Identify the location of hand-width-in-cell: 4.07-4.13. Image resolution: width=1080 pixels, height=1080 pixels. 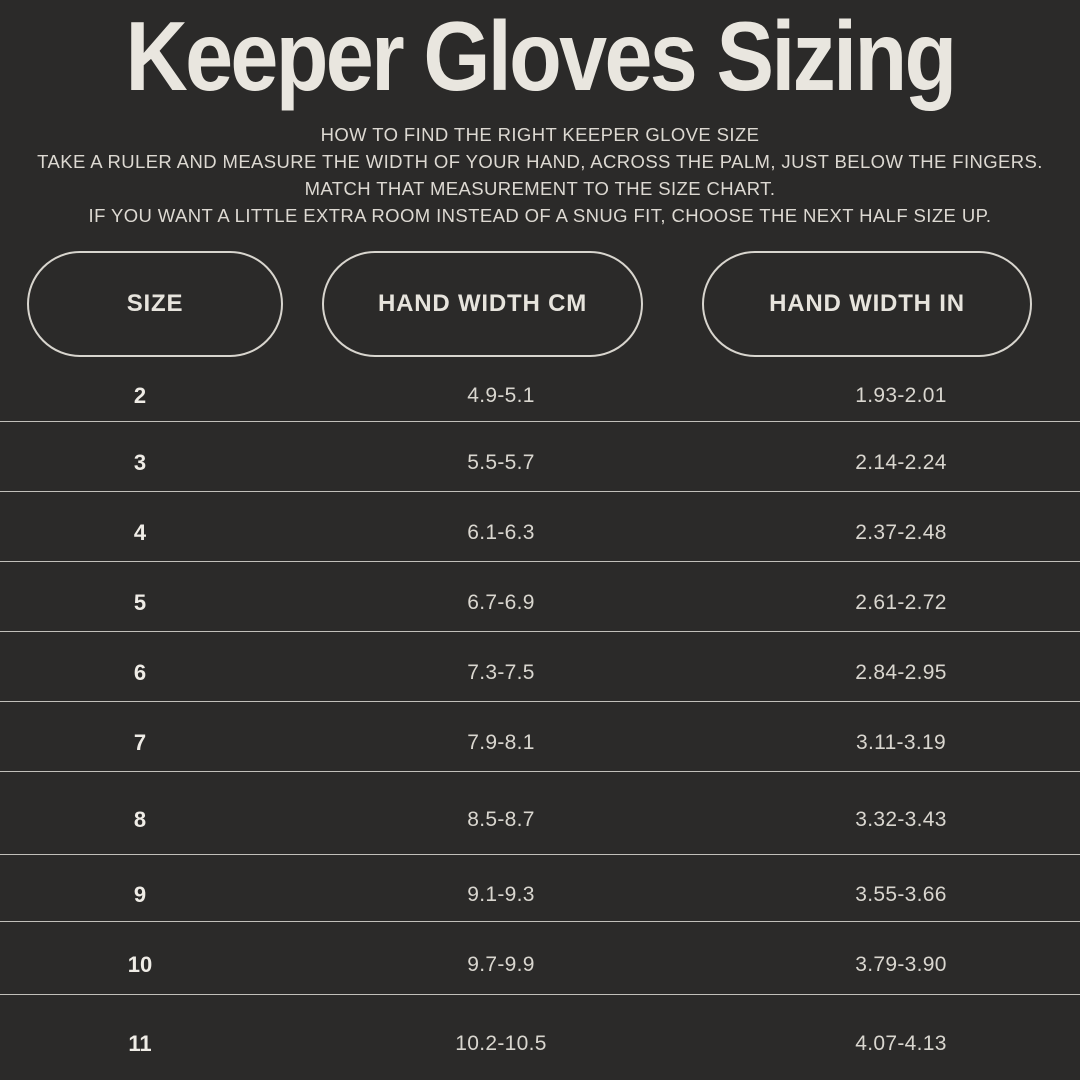
(901, 1043).